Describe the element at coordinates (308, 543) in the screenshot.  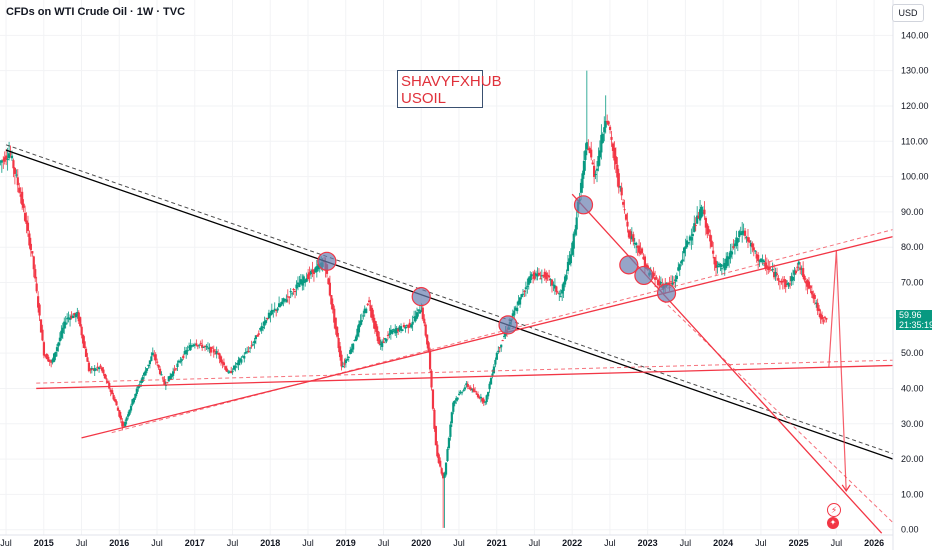
I see `time-tick-label: Jul` at that location.